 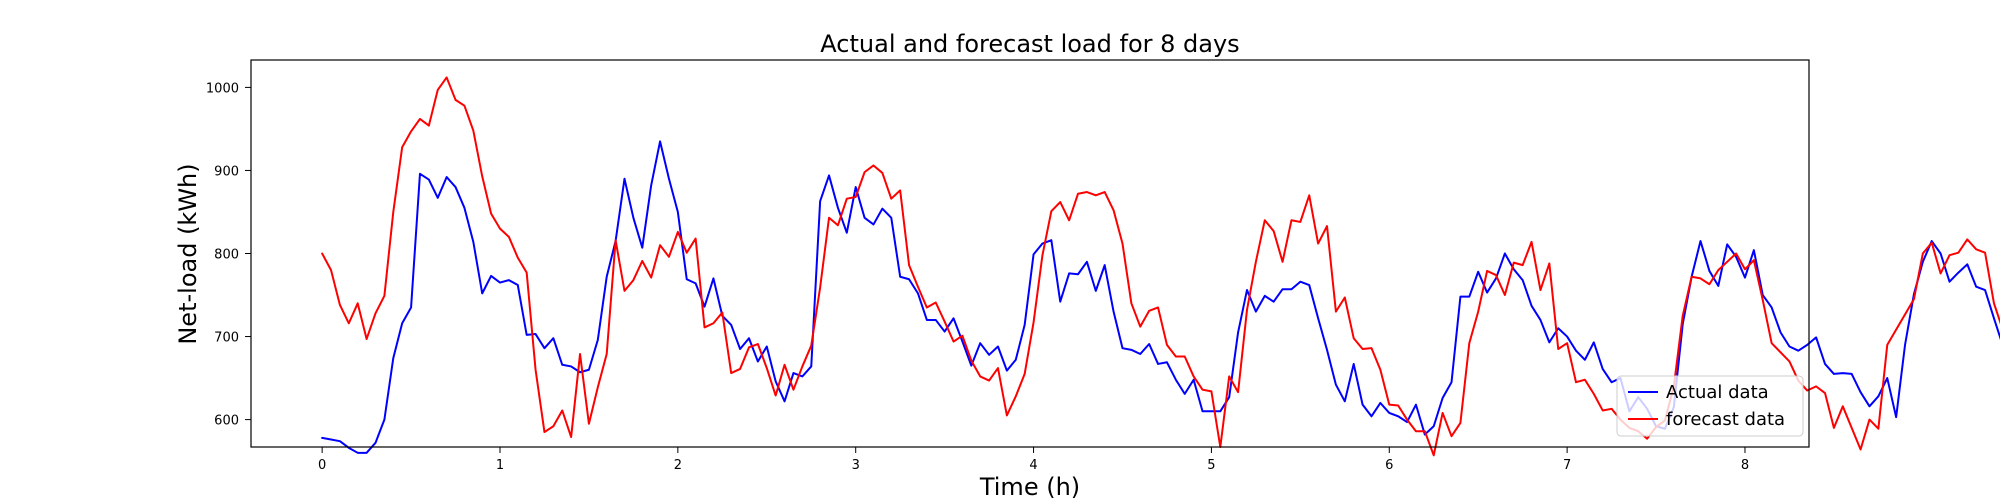 I want to click on x-tick-label: 2, so click(x=678, y=465).